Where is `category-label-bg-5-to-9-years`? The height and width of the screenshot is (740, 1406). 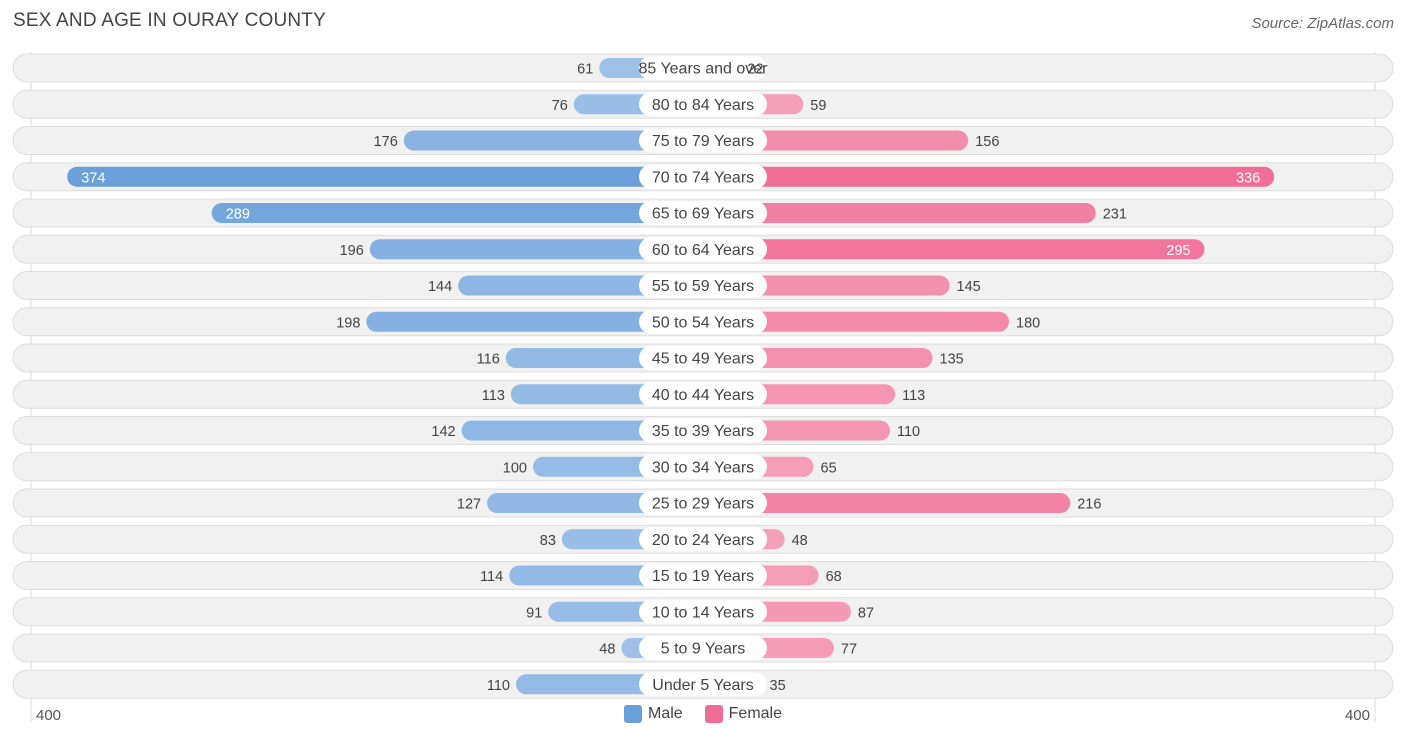 category-label-bg-5-to-9-years is located at coordinates (703, 648).